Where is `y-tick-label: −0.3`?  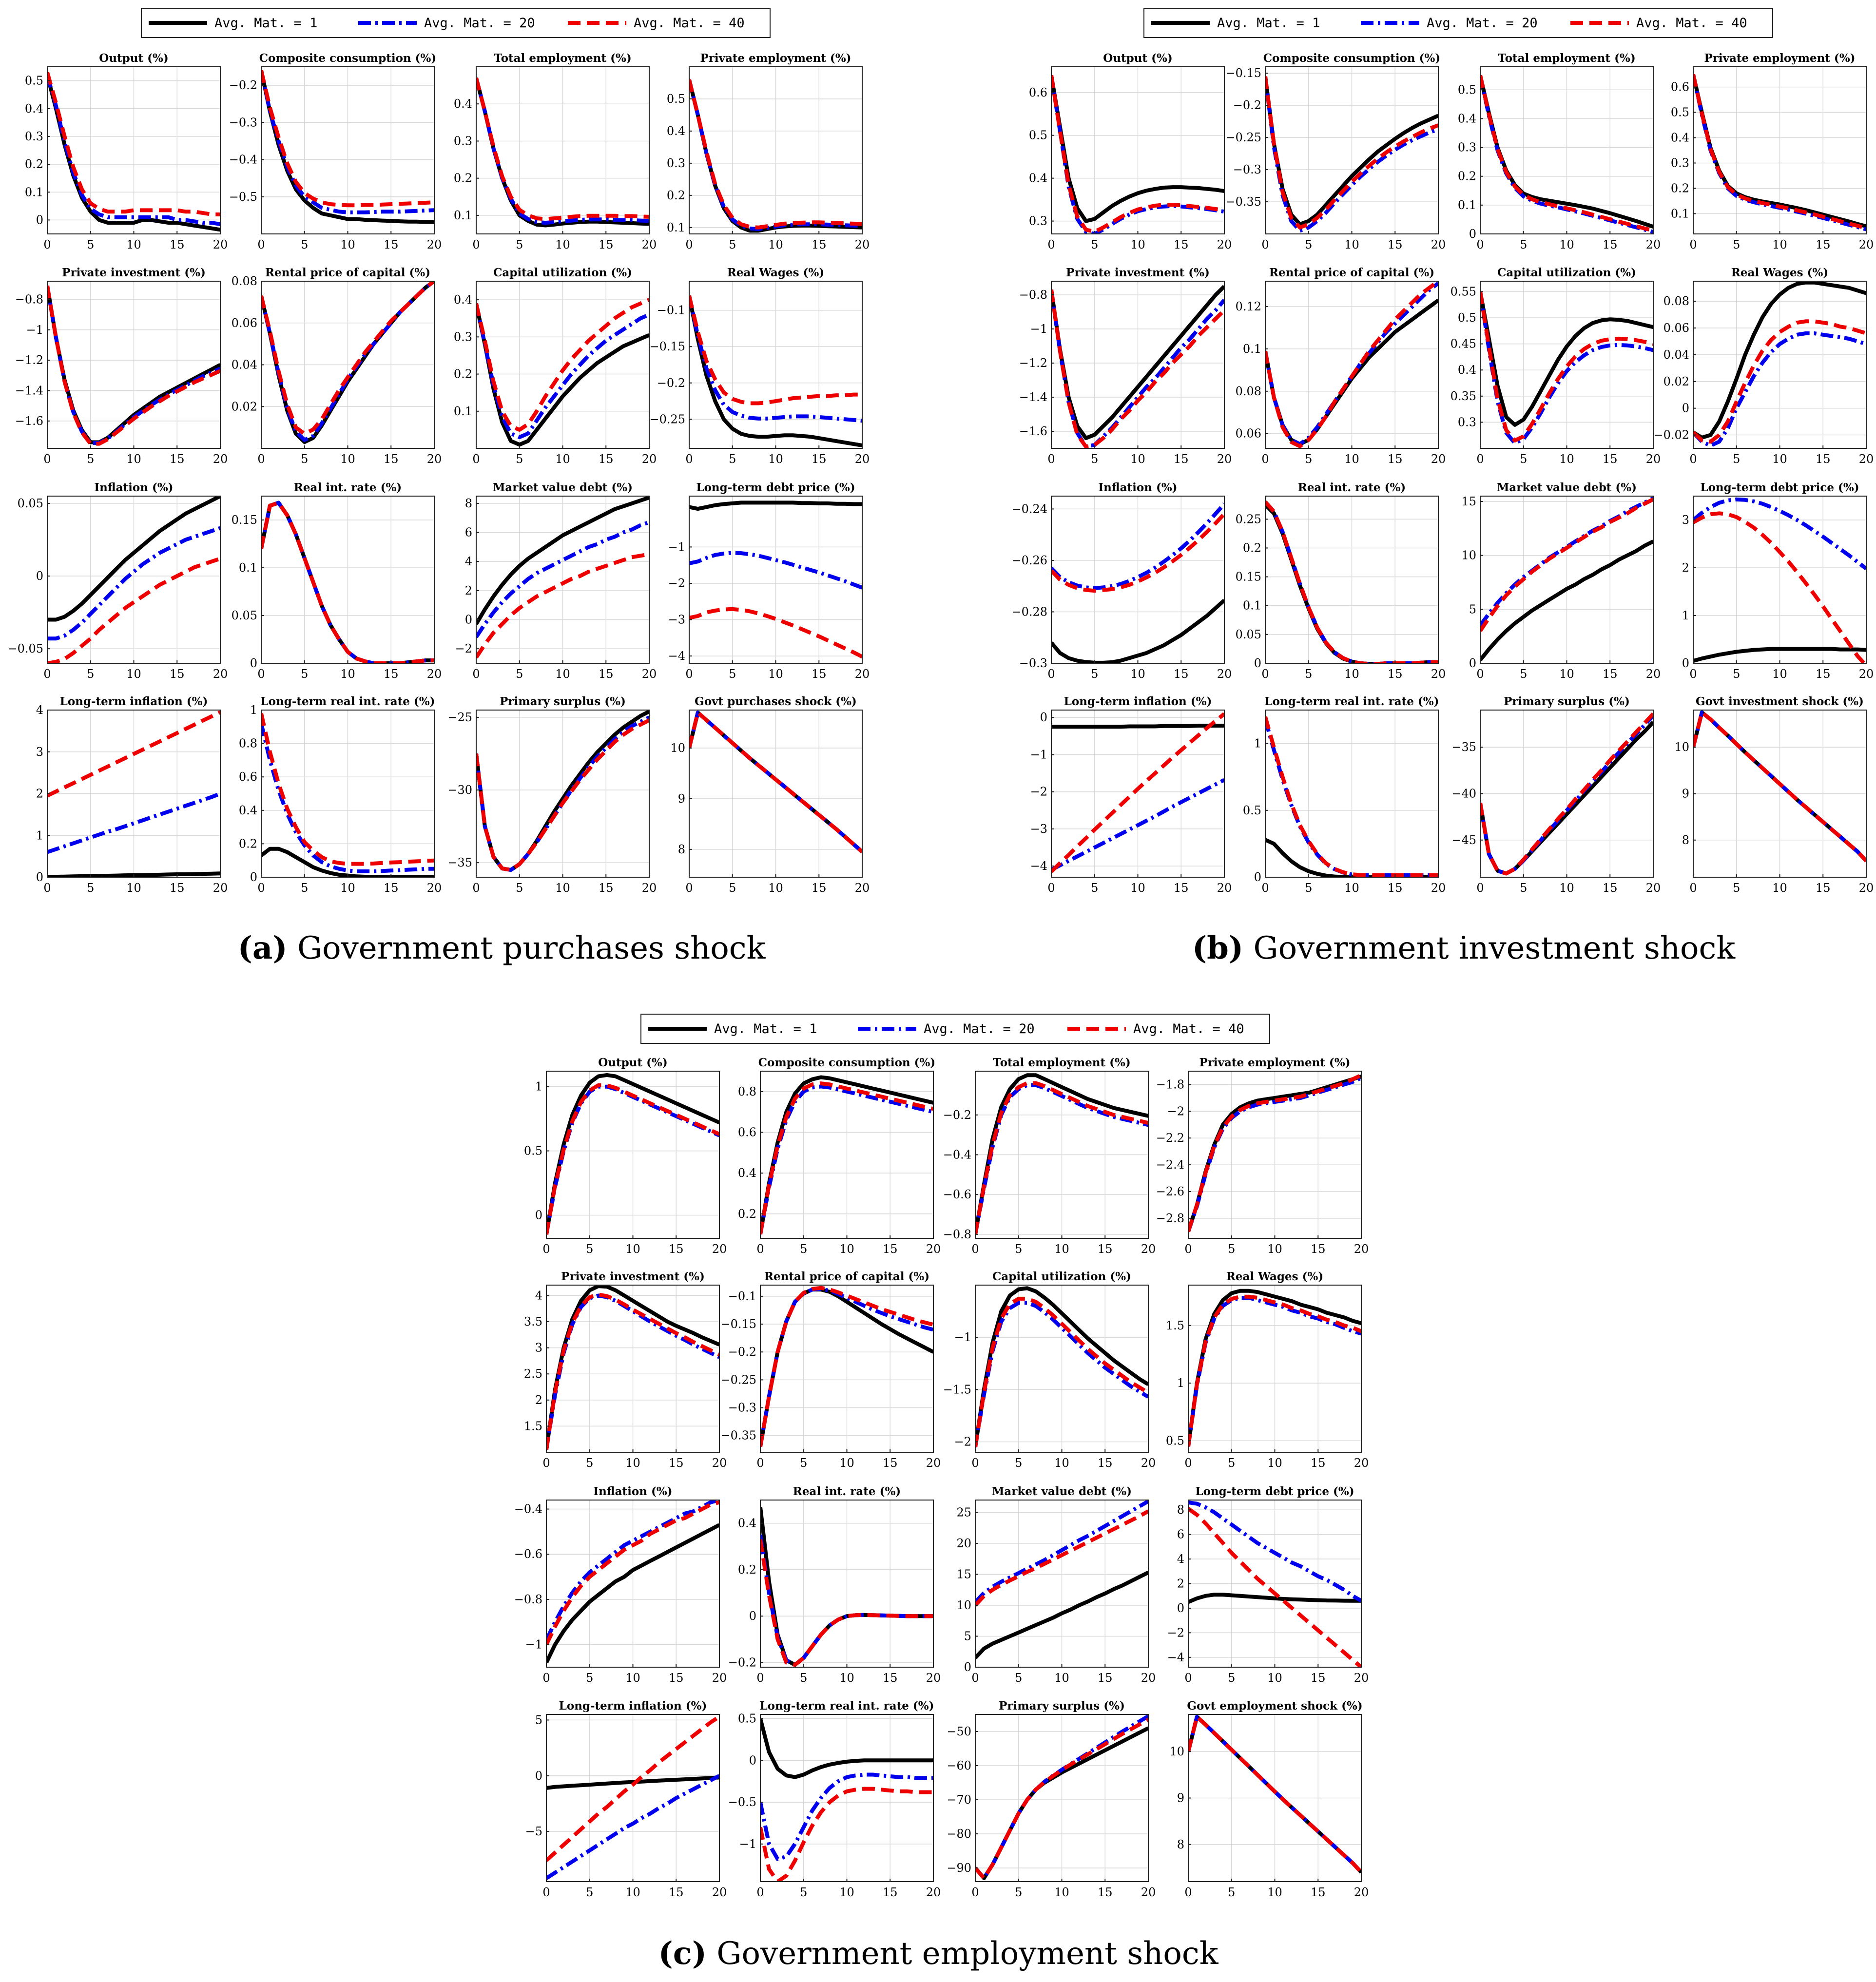
y-tick-label: −0.3 is located at coordinates (1033, 663).